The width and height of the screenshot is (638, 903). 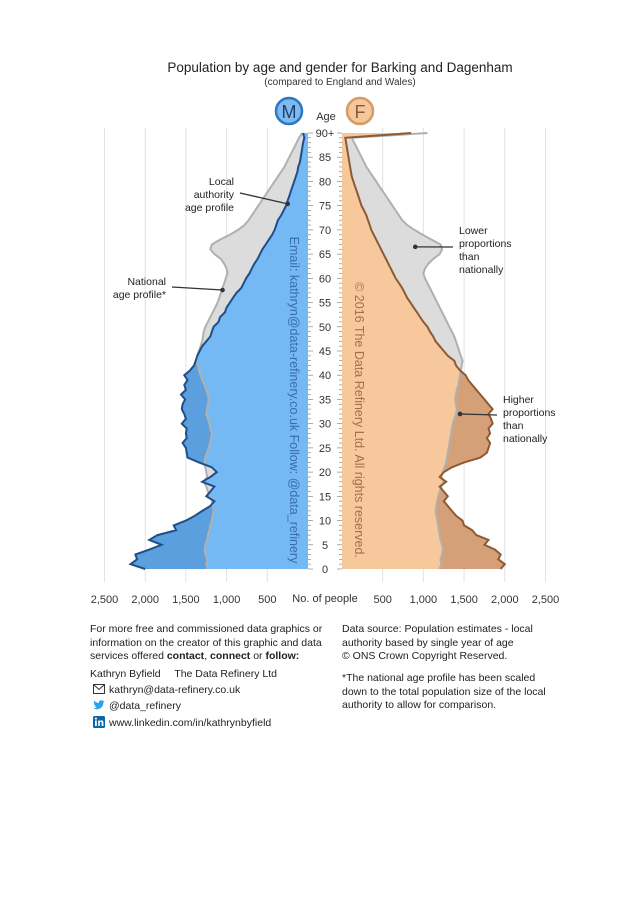 What do you see at coordinates (190, 723) in the screenshot?
I see `linkedin-url: www.linkedin.com/in/kathrynbyfield` at bounding box center [190, 723].